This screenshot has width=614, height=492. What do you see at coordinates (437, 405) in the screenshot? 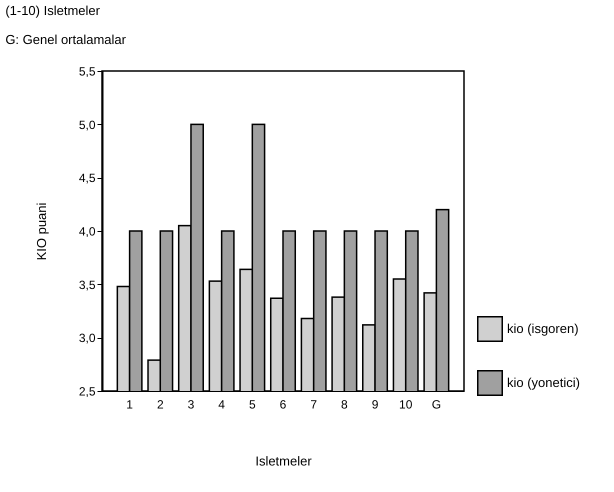
I see `x-tick-label: G` at bounding box center [437, 405].